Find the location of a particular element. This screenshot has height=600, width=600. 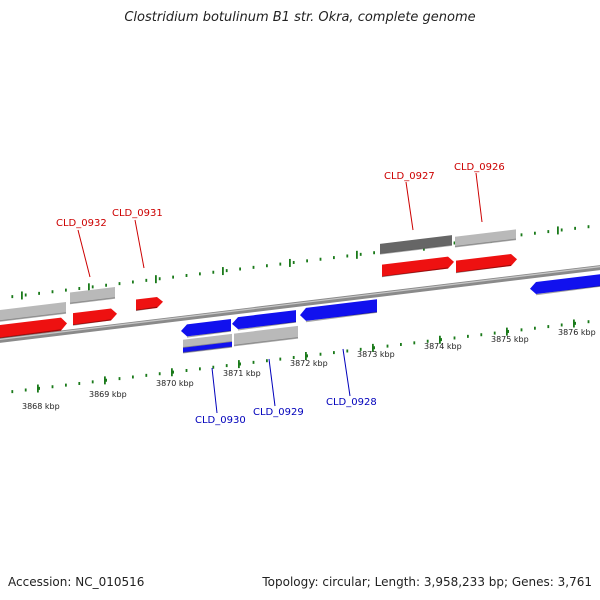

reverse-gene-arrow-shadow is located at coordinates (567, 290).